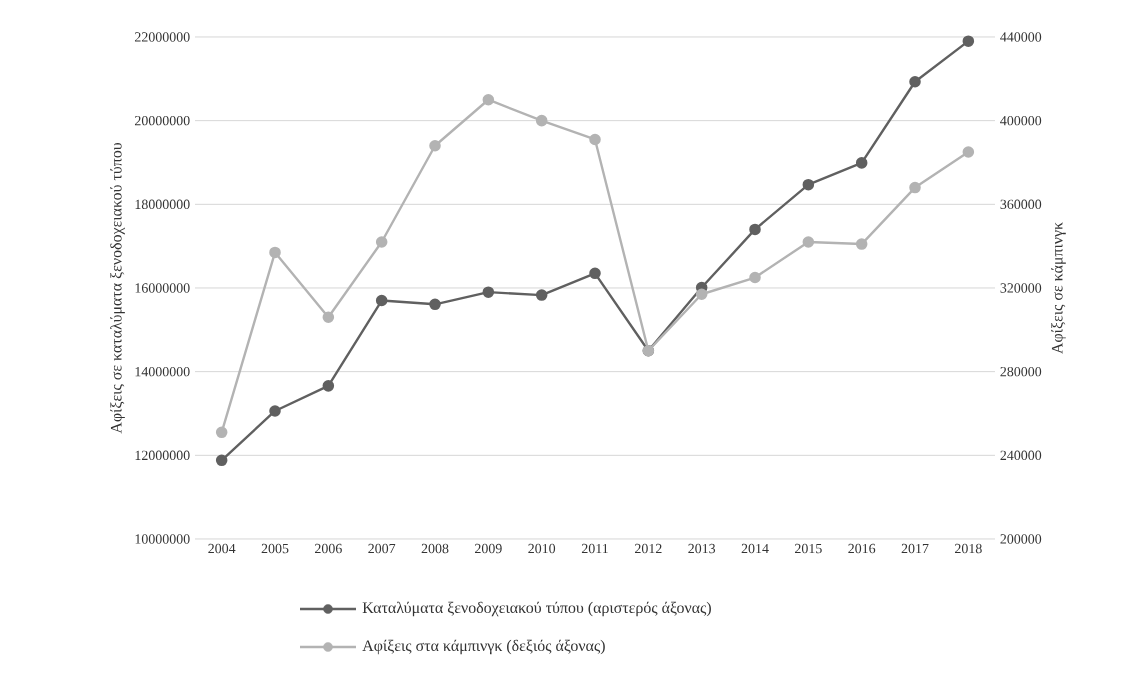 The image size is (1141, 691). I want to click on y2-tick-label: 200000, so click(1021, 539).